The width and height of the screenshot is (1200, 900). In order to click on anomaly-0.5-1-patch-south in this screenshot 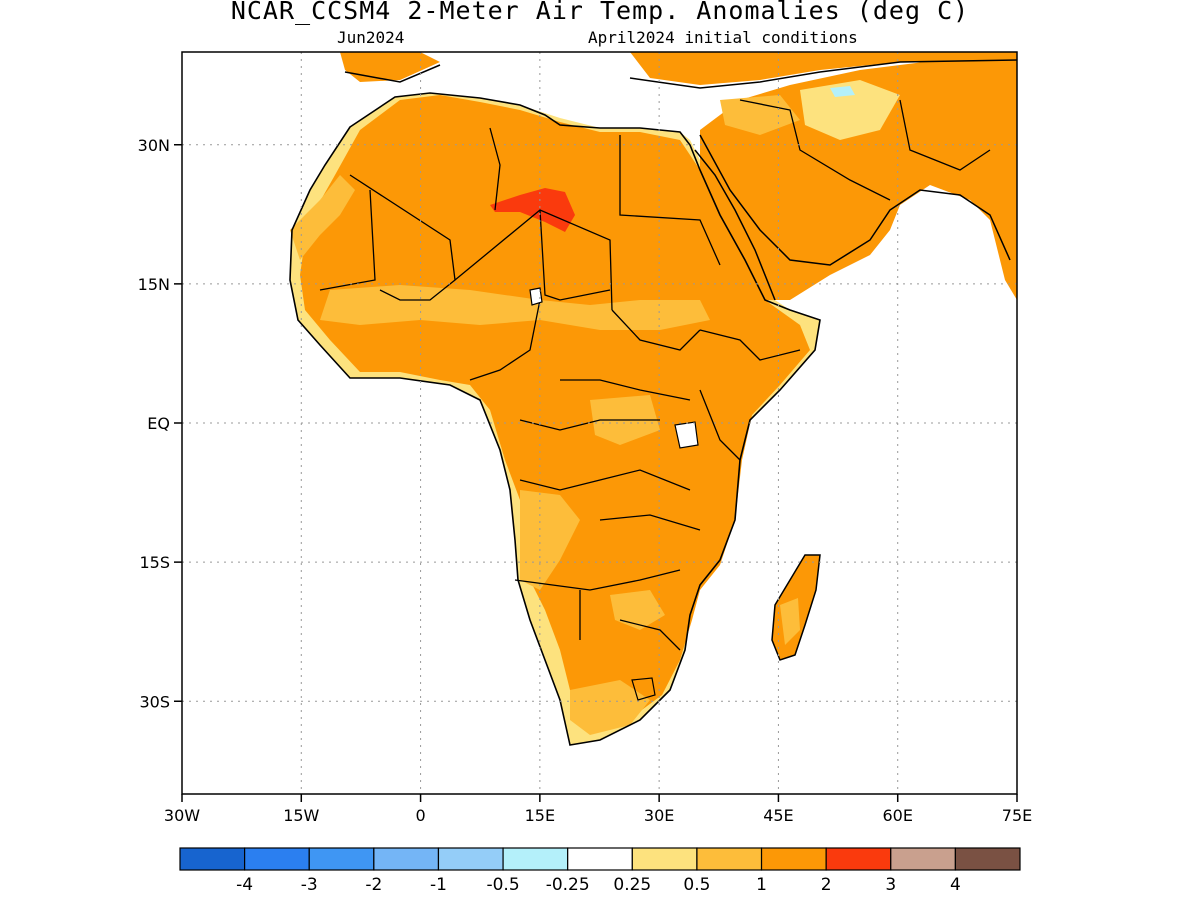, I will do `click(550, 540)`.